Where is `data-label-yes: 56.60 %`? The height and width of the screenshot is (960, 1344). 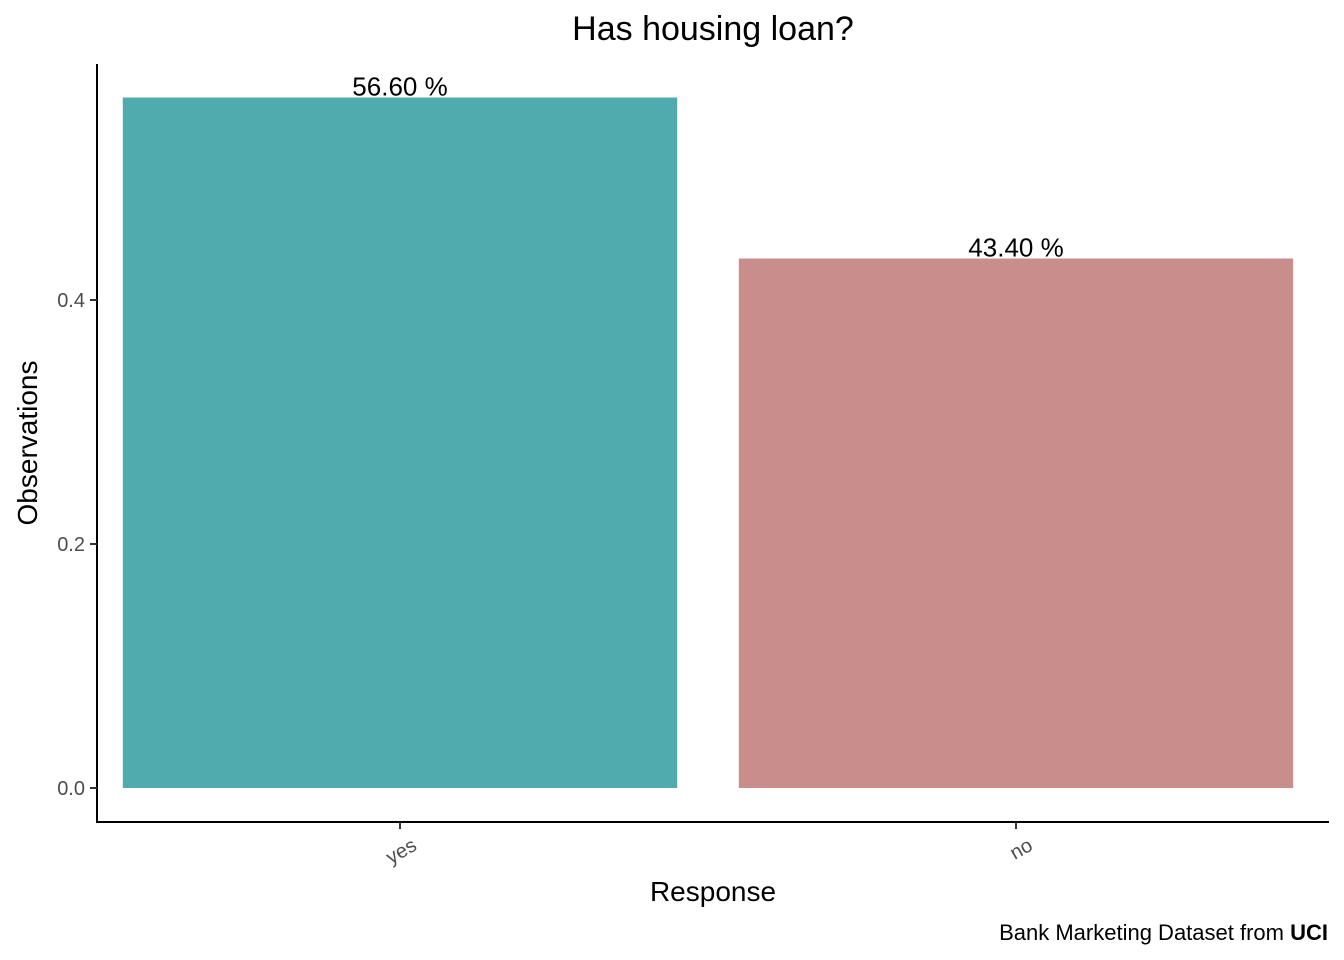 data-label-yes: 56.60 % is located at coordinates (399, 87).